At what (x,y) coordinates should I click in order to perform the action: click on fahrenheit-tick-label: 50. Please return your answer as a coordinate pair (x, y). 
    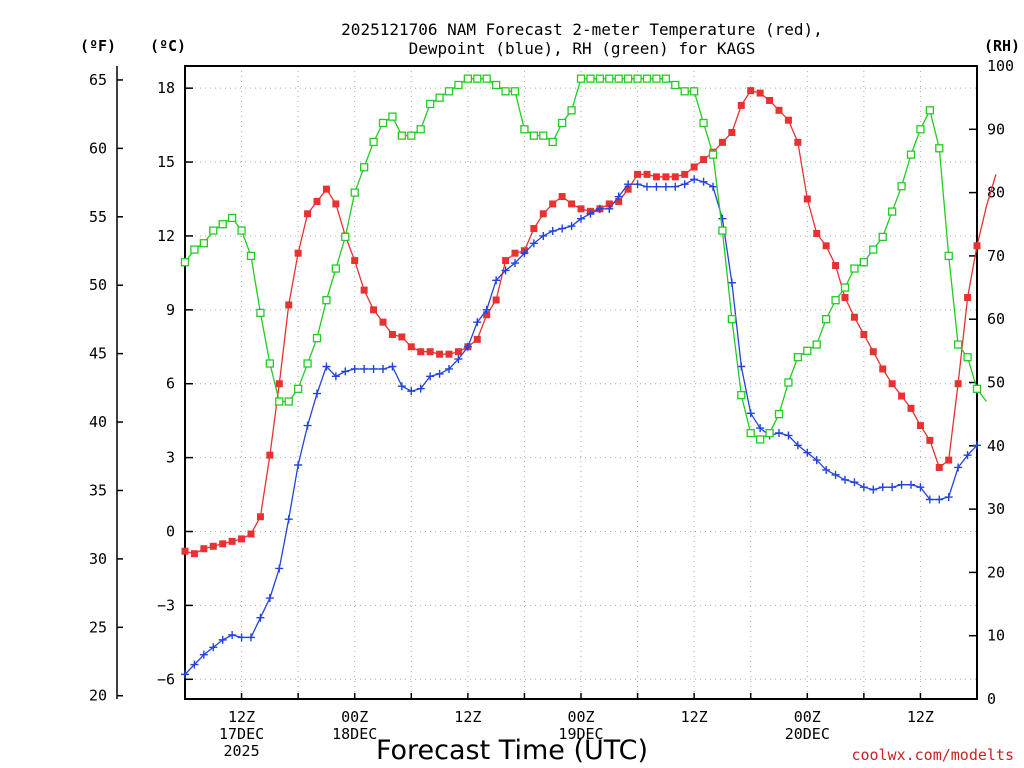
    Looking at the image, I should click on (98, 285).